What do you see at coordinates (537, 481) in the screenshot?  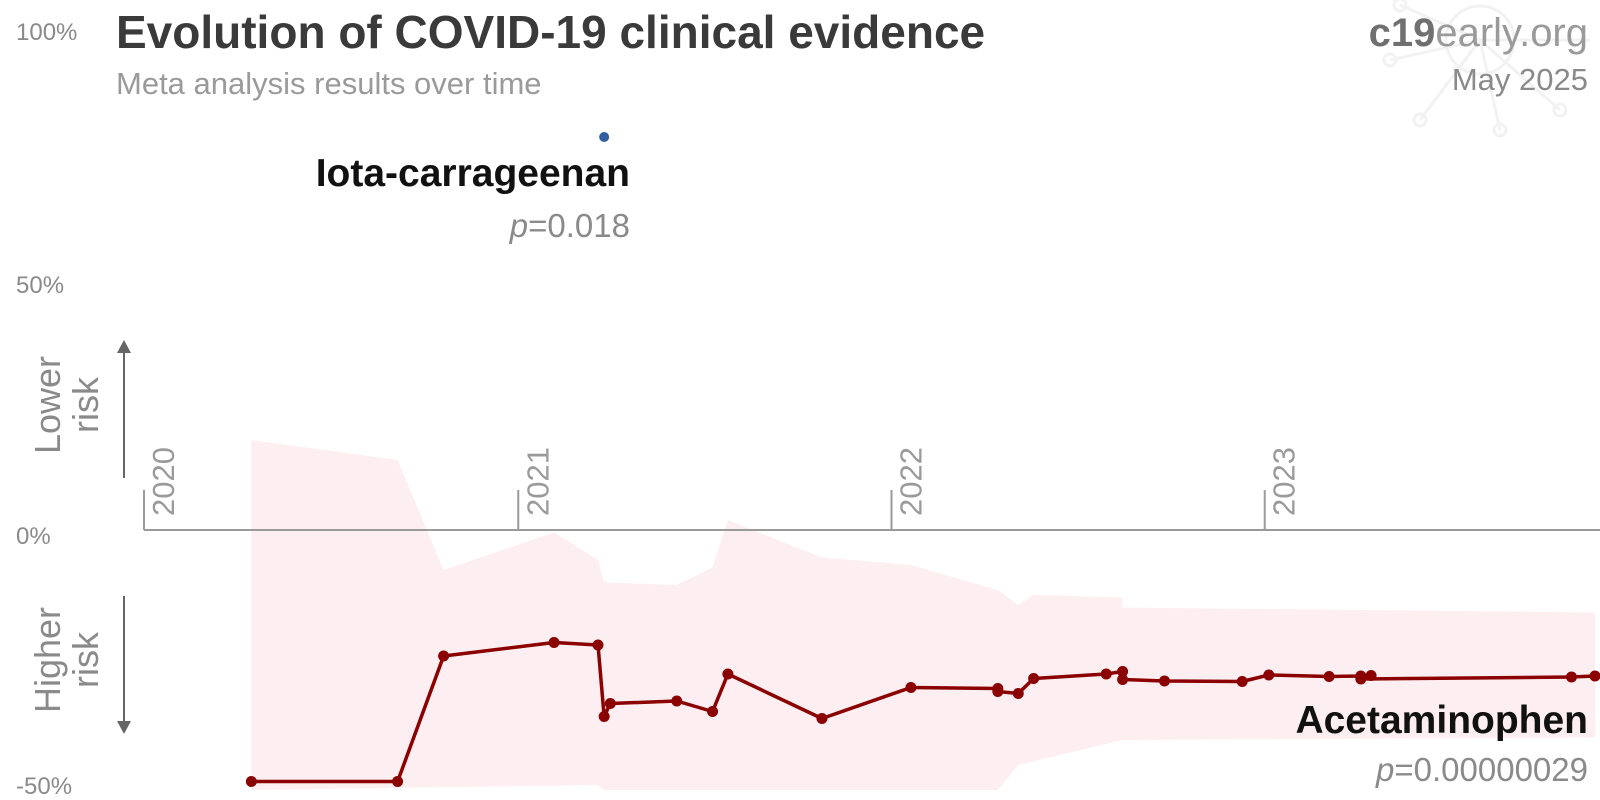 I see `x-tick-label-2021: 2021` at bounding box center [537, 481].